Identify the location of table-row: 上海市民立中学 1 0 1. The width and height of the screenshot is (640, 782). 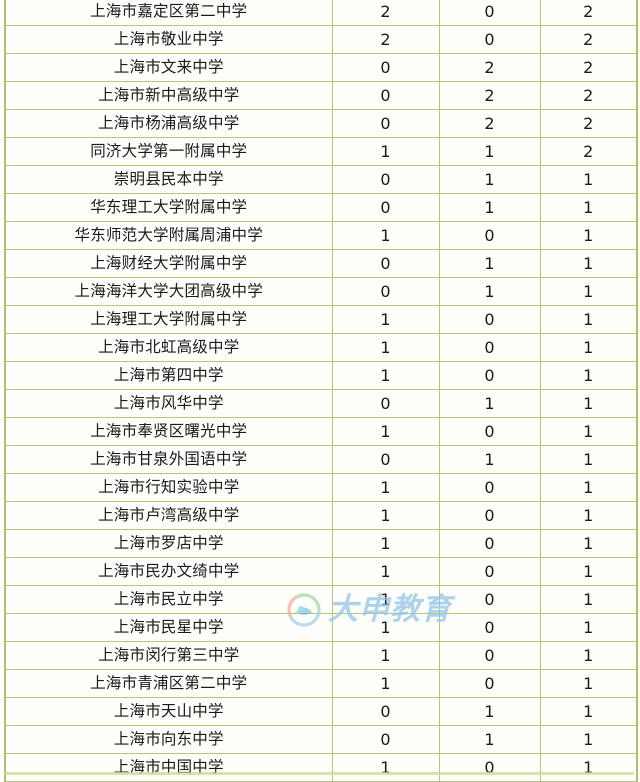
(321, 599).